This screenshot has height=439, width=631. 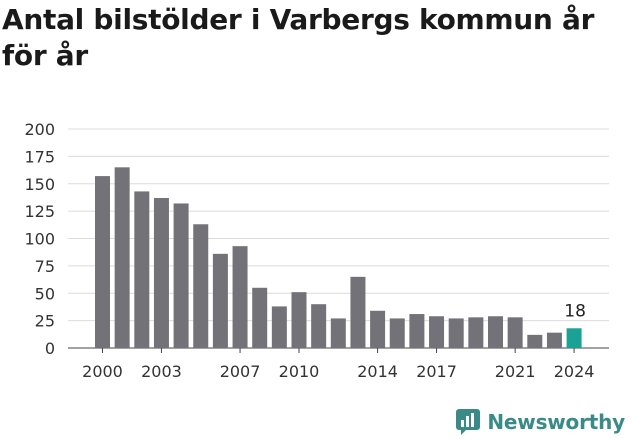 I want to click on x-tick-label: 2017, so click(x=436, y=371).